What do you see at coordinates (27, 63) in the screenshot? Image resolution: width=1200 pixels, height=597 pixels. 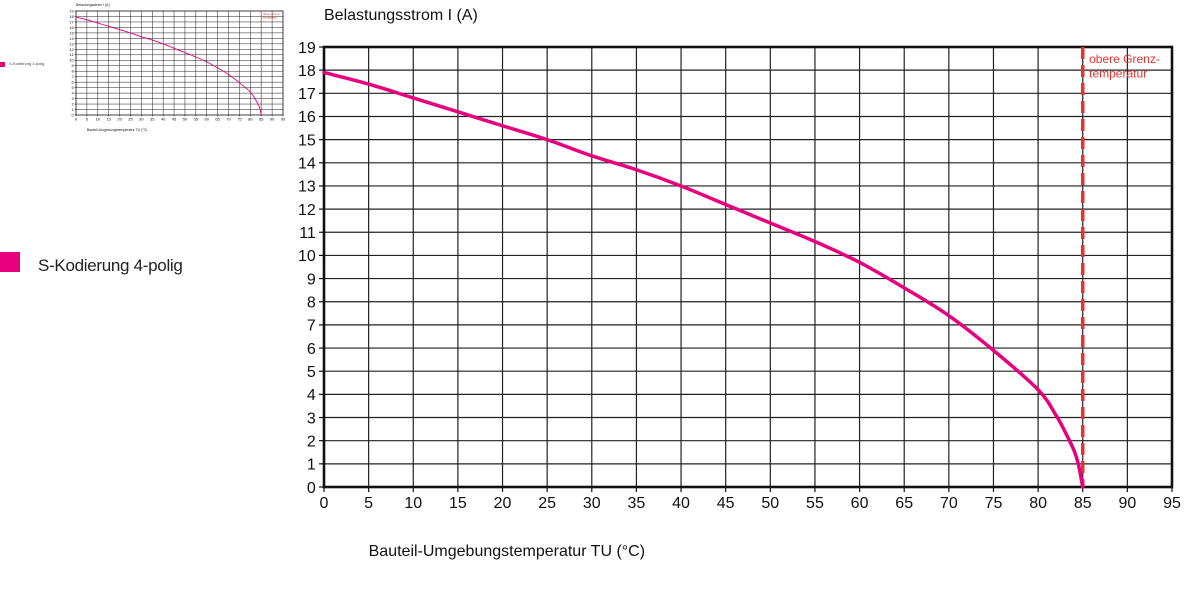 I see `thumbnail-legend-label: S-Kodierung 4-polig` at bounding box center [27, 63].